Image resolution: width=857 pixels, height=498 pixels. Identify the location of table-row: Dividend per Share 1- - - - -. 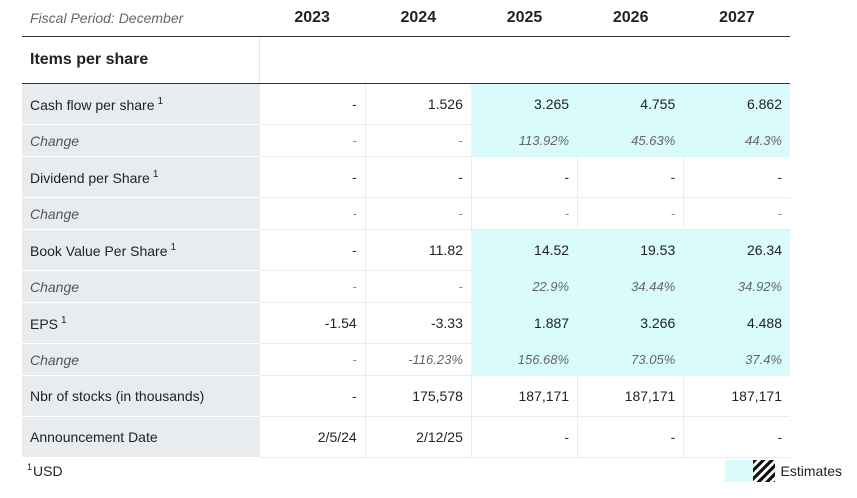
(406, 177).